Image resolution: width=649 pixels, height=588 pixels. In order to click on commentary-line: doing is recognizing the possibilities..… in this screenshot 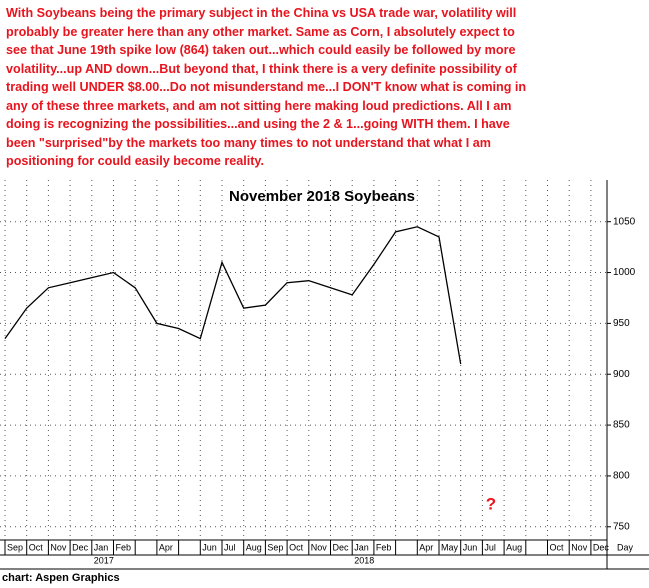, I will do `click(258, 124)`.